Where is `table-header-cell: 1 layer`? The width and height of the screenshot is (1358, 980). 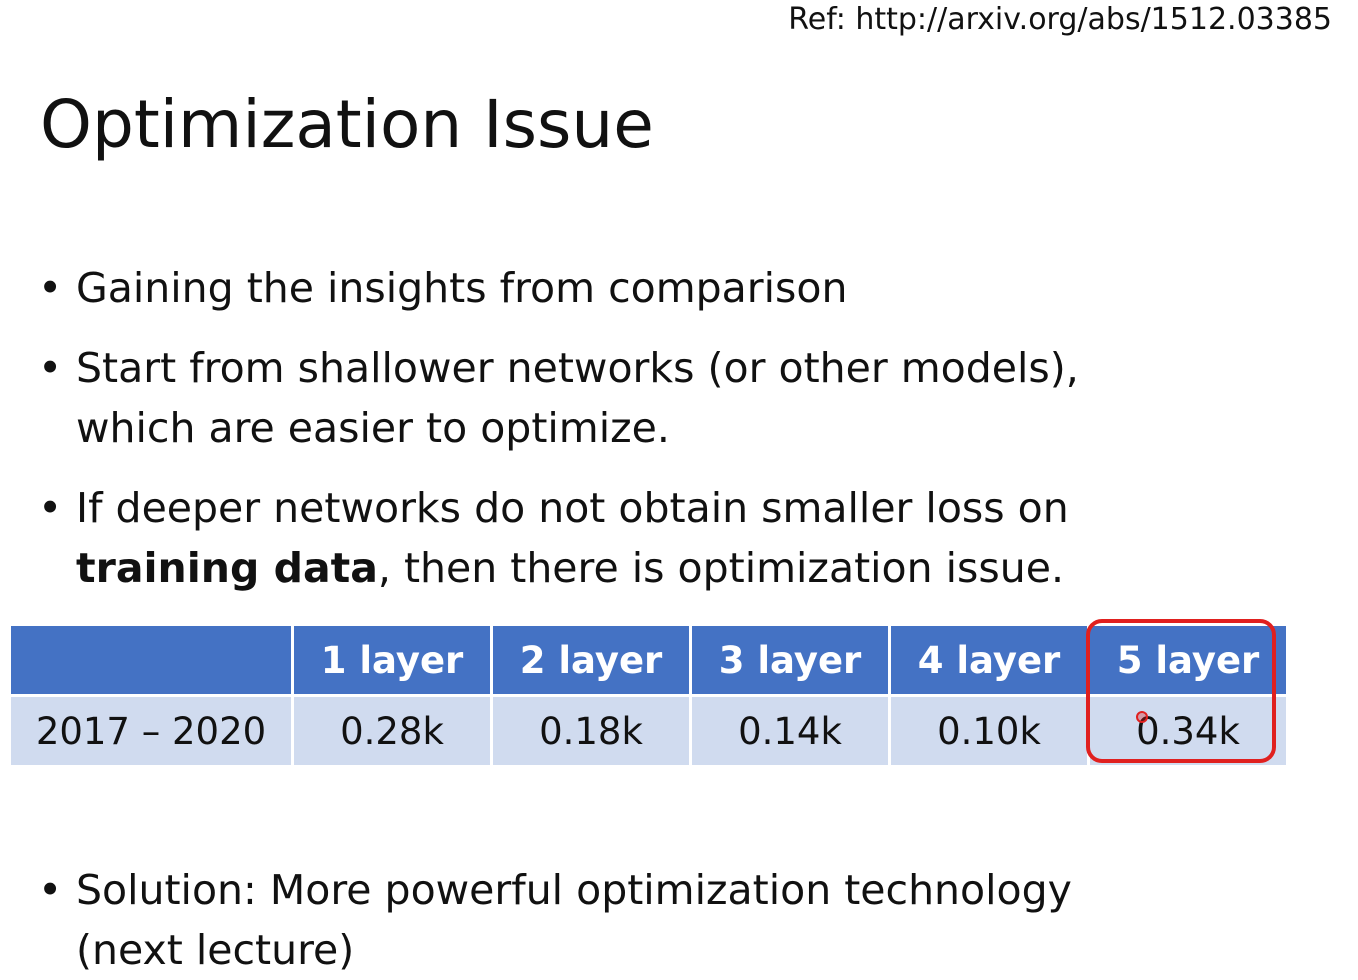 table-header-cell: 1 layer is located at coordinates (392, 660).